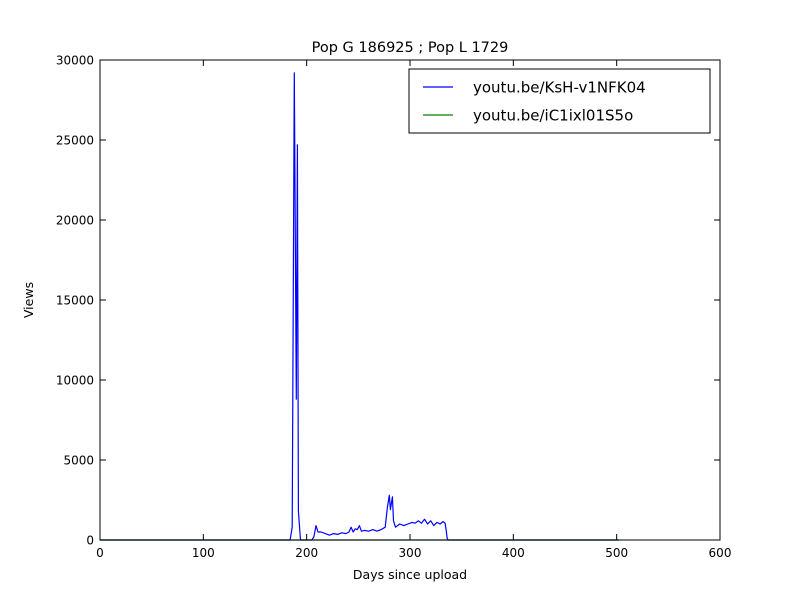  What do you see at coordinates (78, 461) in the screenshot?
I see `y-tick-label: 5000` at bounding box center [78, 461].